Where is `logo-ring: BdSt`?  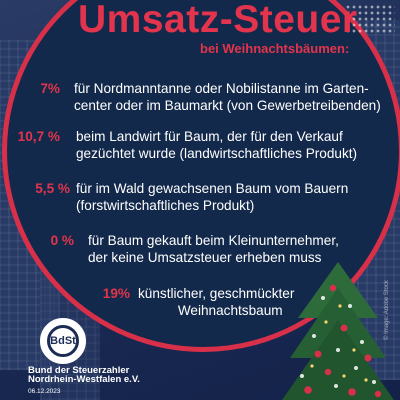
logo-ring: BdSt is located at coordinates (63, 341).